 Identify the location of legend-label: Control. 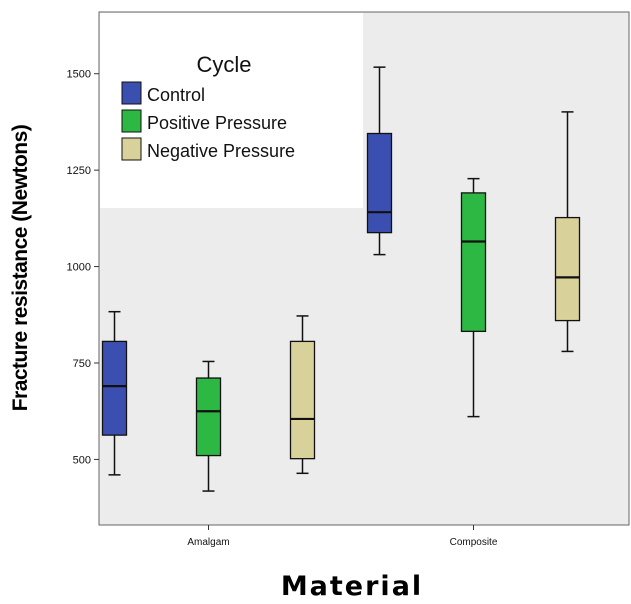
(176, 95).